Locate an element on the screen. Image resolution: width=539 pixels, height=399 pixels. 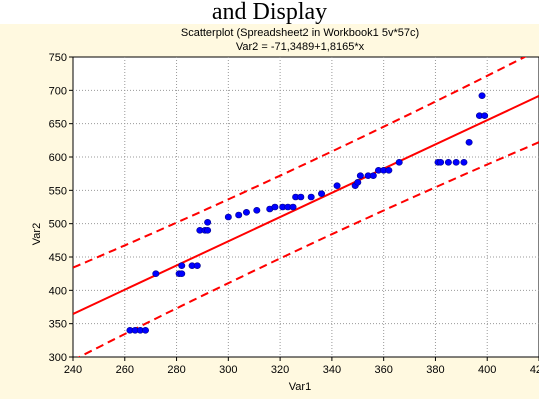
y-tick-label-550: 550 is located at coordinates (58, 191).